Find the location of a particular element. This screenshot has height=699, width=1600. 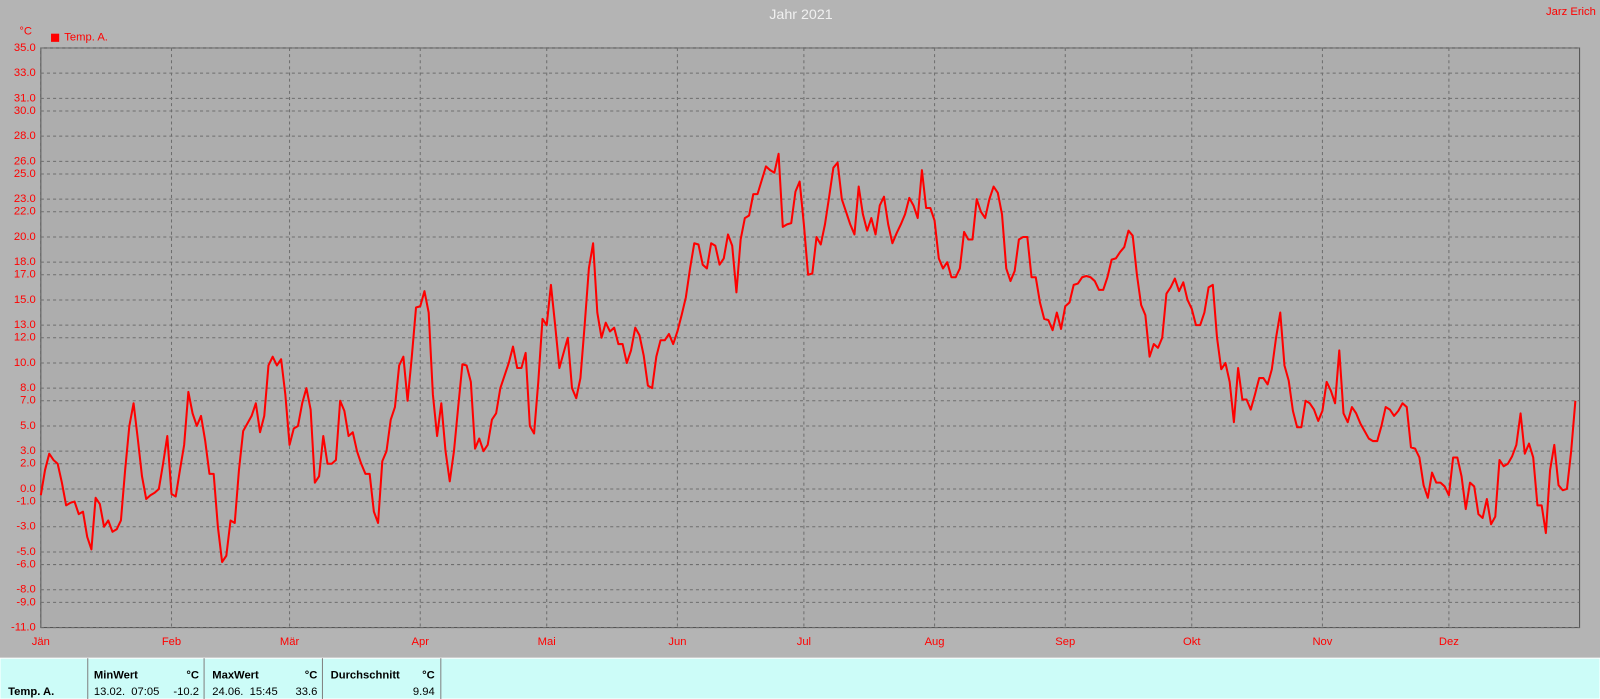

y-tick-label: 35.0 is located at coordinates (25, 48).